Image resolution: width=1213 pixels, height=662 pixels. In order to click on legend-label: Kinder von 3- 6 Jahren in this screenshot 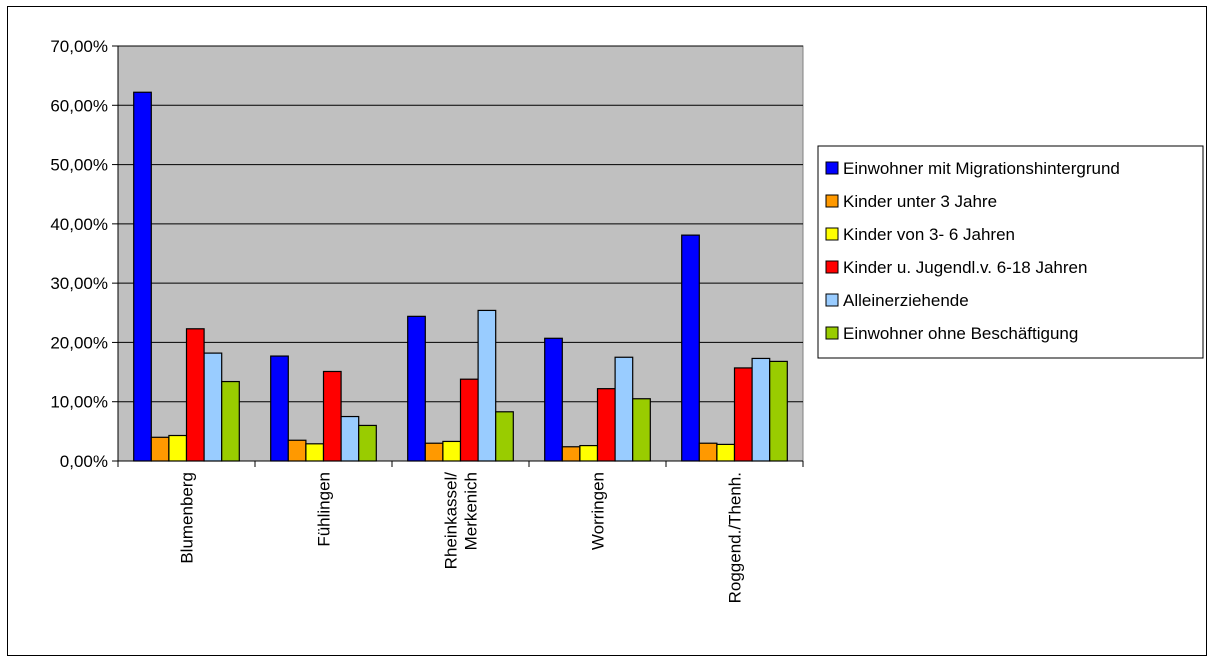, I will do `click(929, 234)`.